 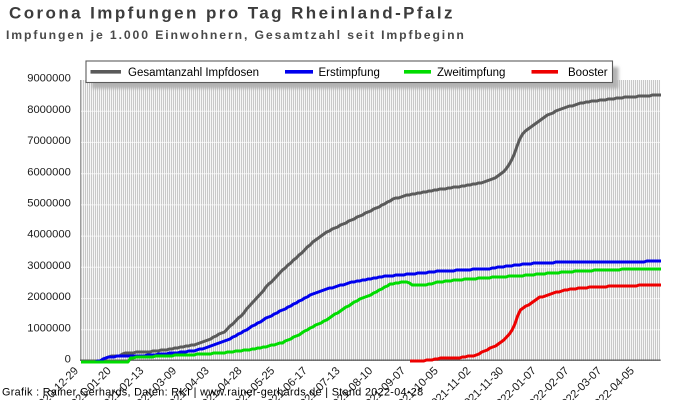 I want to click on svg-text: 7000000, so click(x=49, y=141).